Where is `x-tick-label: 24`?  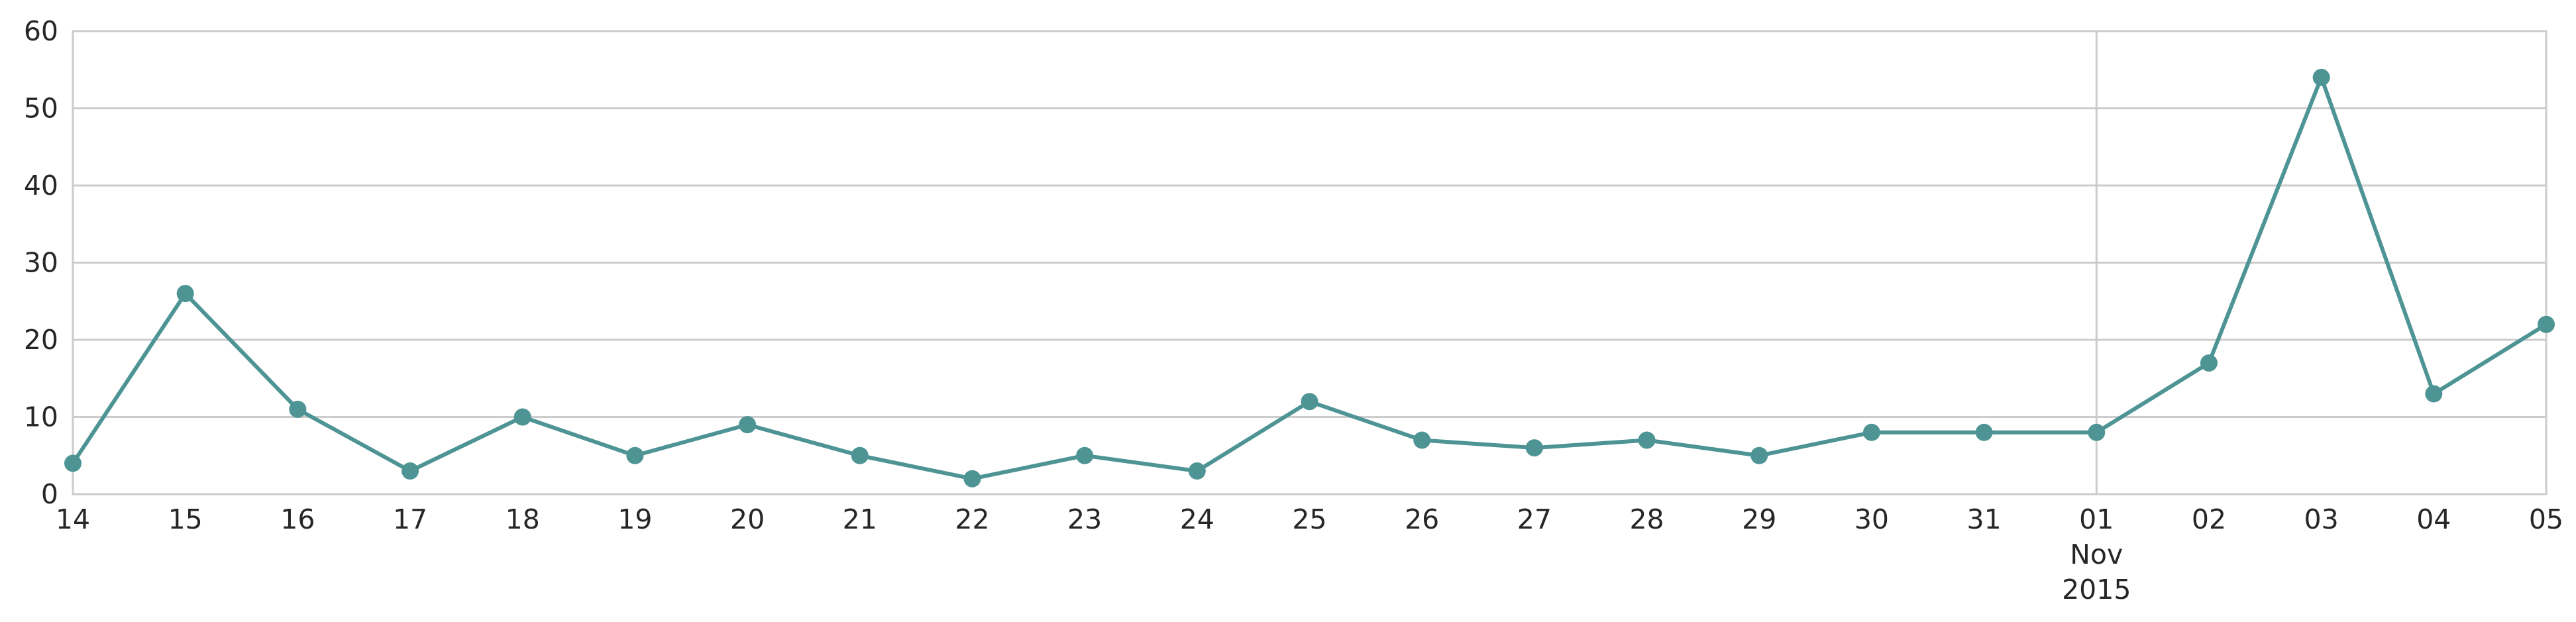
x-tick-label: 24 is located at coordinates (1197, 519).